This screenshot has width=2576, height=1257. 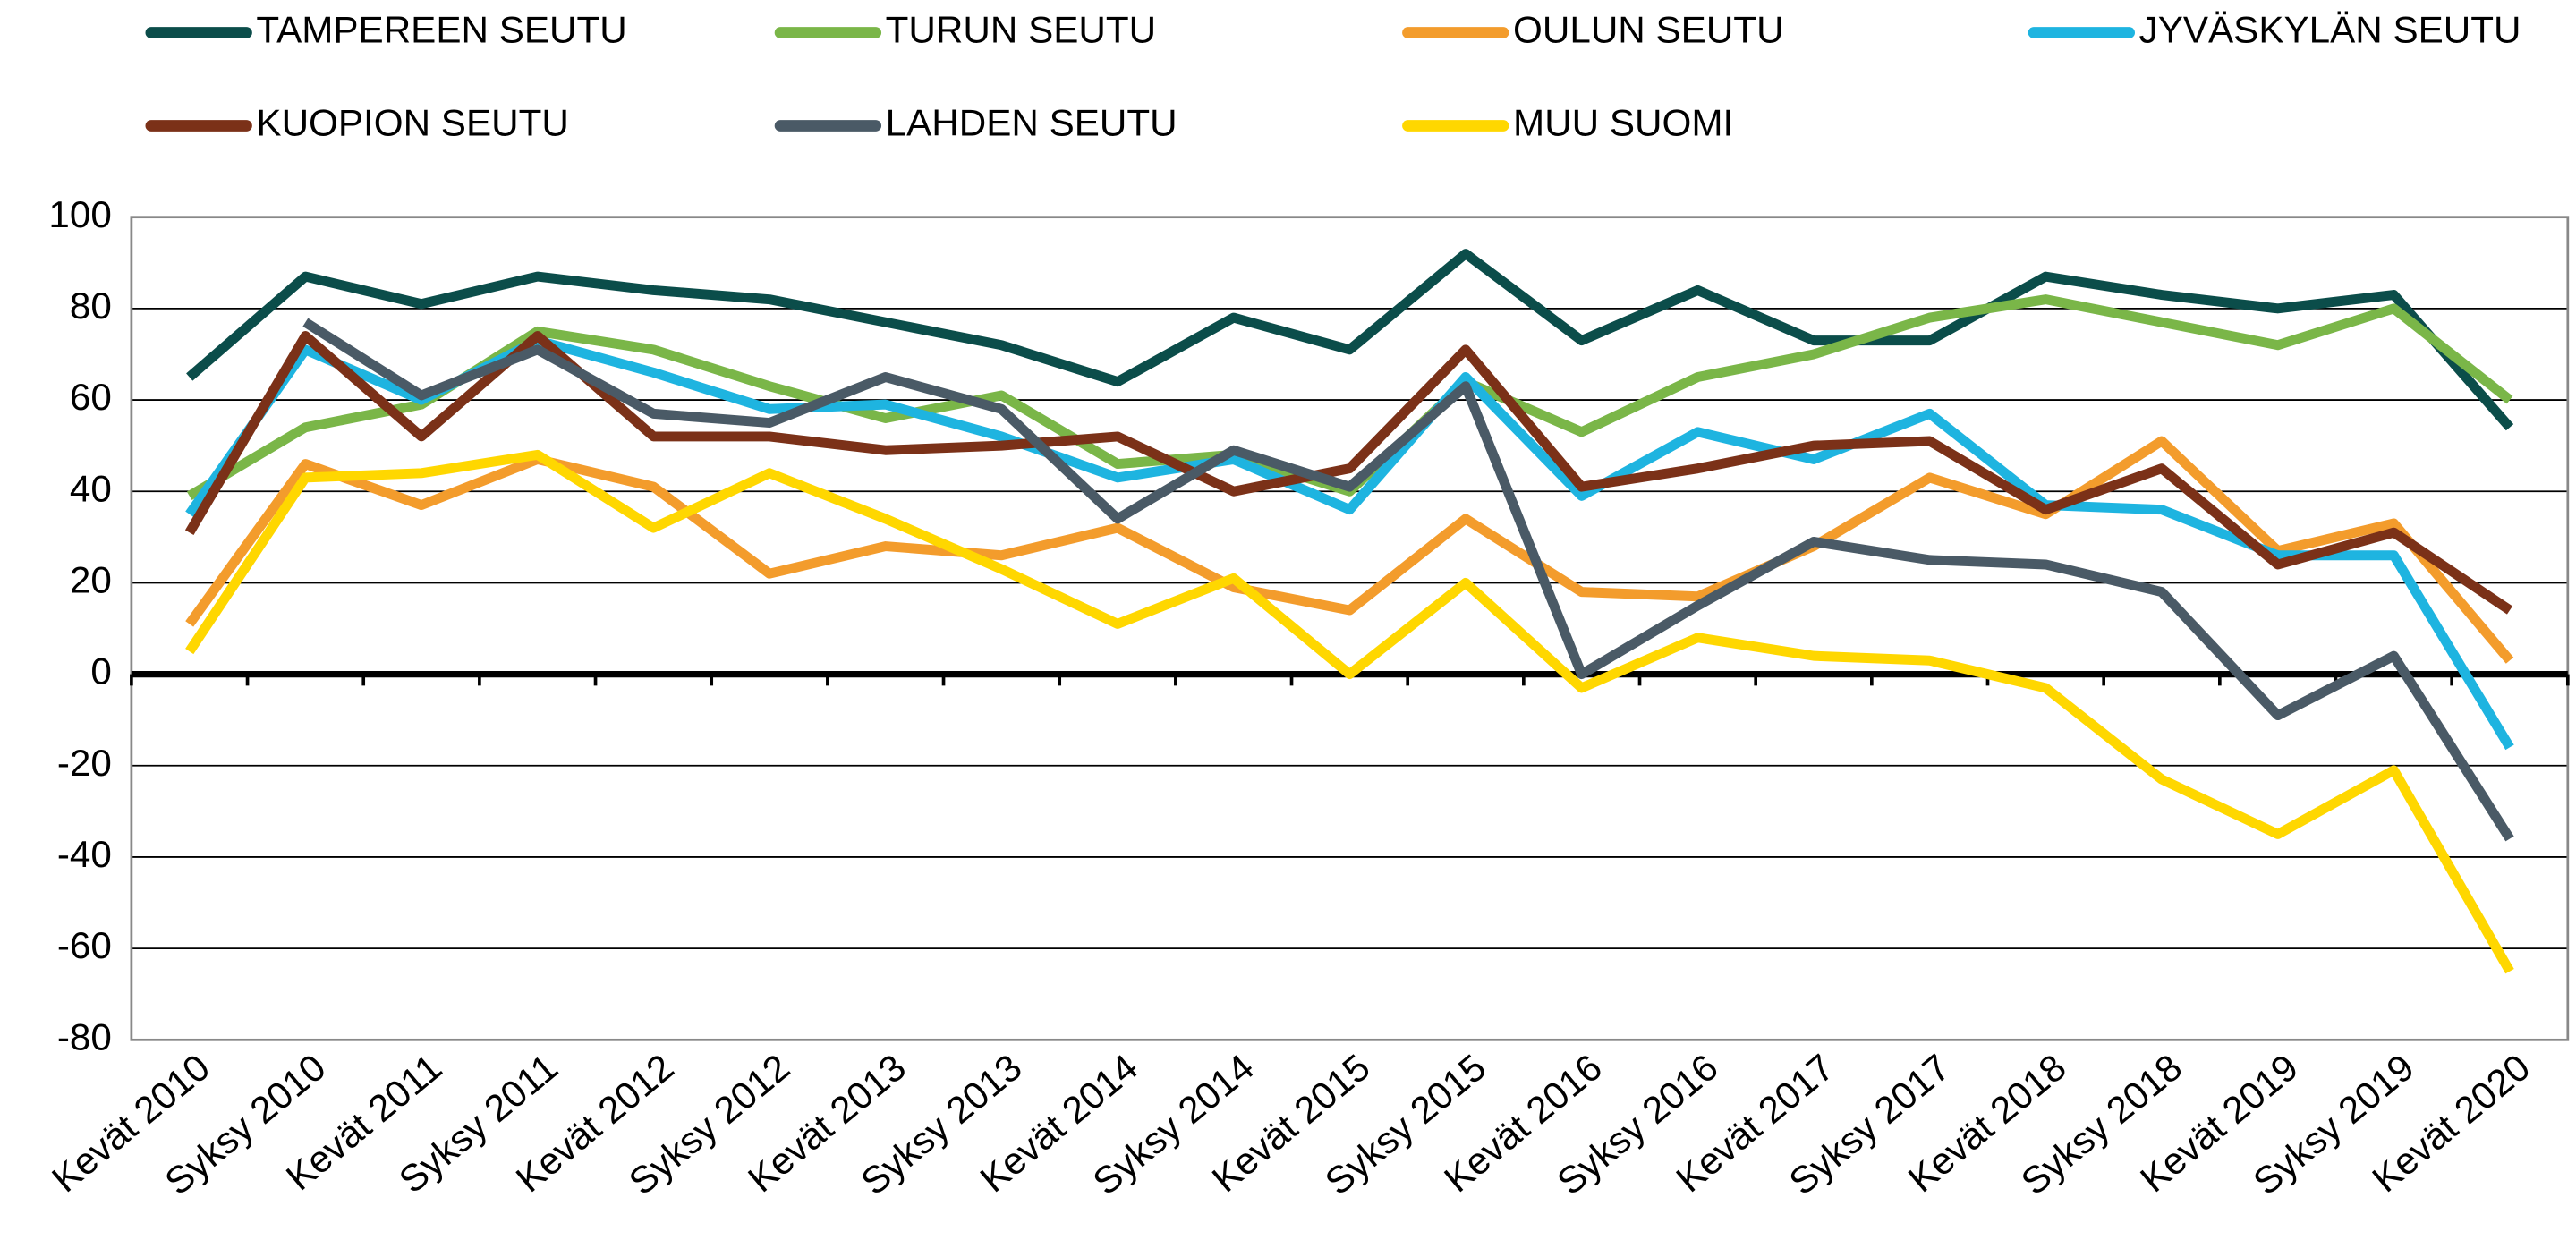 What do you see at coordinates (1021, 30) in the screenshot?
I see `legend-label: TURUN SEUTU` at bounding box center [1021, 30].